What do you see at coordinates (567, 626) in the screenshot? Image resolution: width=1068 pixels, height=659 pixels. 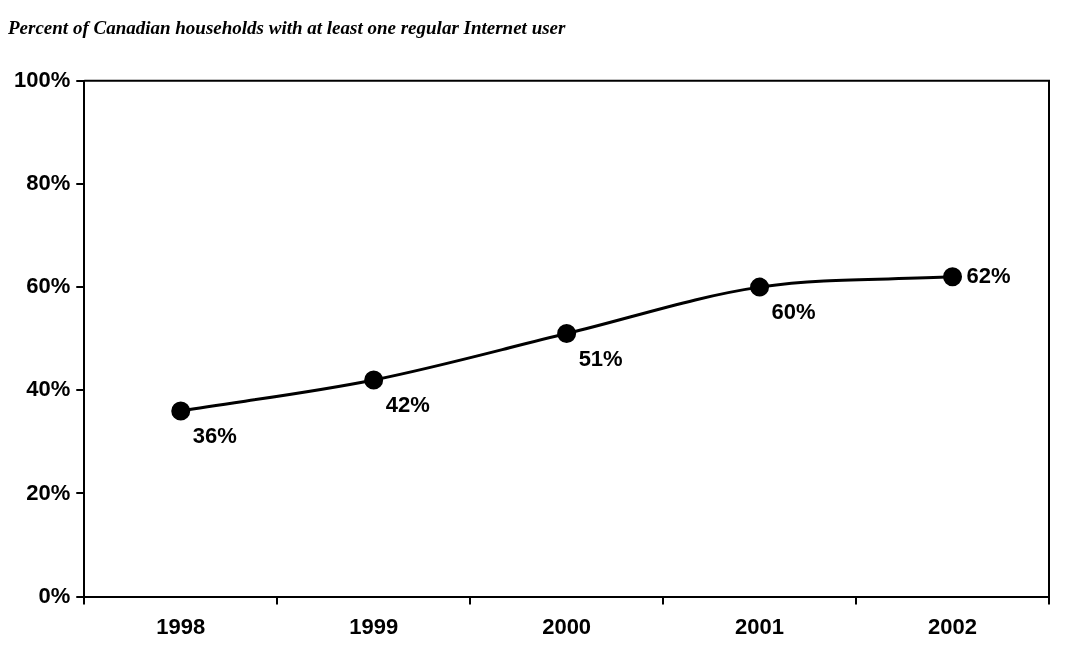 I see `x-tick-label: 2000` at bounding box center [567, 626].